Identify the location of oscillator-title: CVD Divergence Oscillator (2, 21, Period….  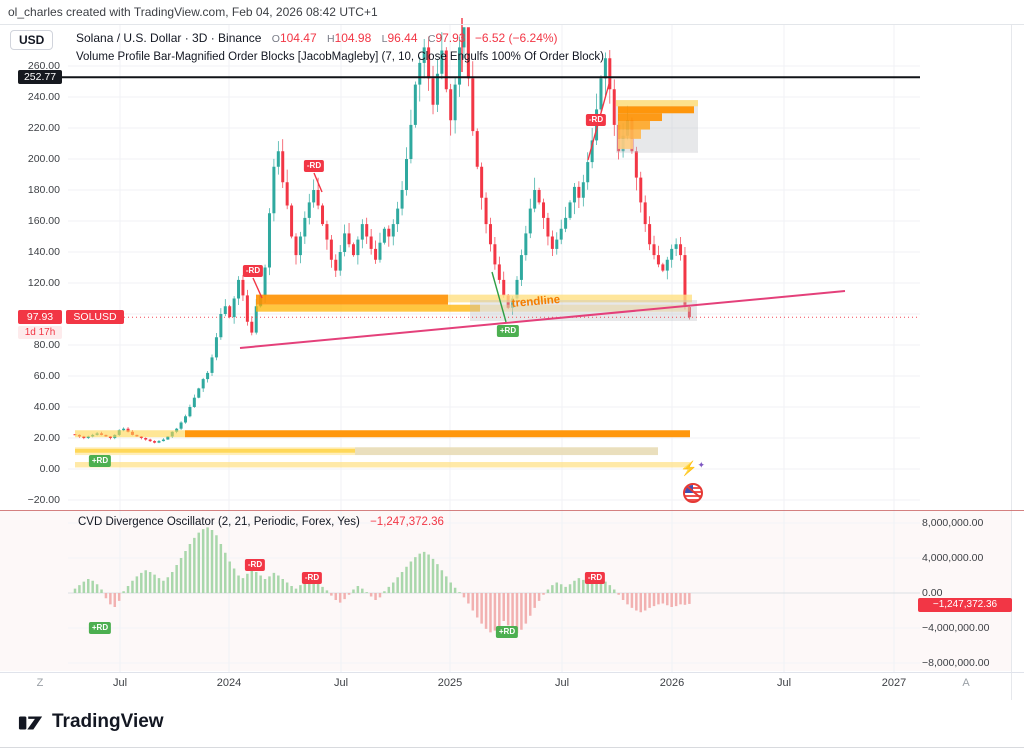
(219, 522).